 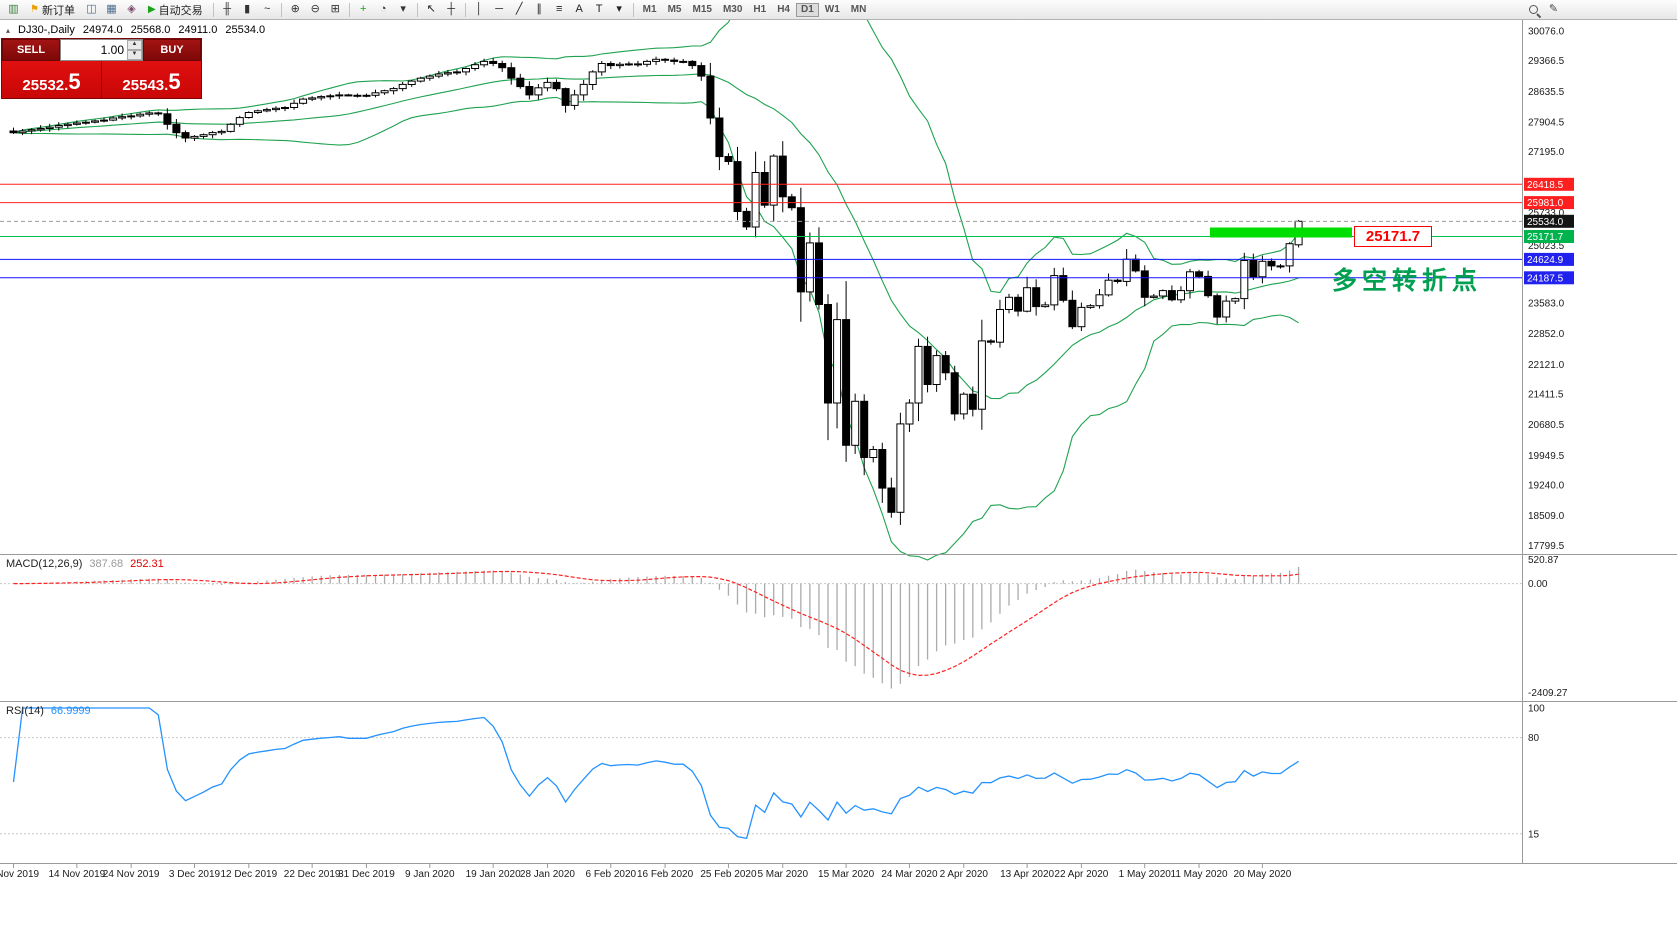 I want to click on zoom-out-icon: ⊖, so click(x=315, y=9).